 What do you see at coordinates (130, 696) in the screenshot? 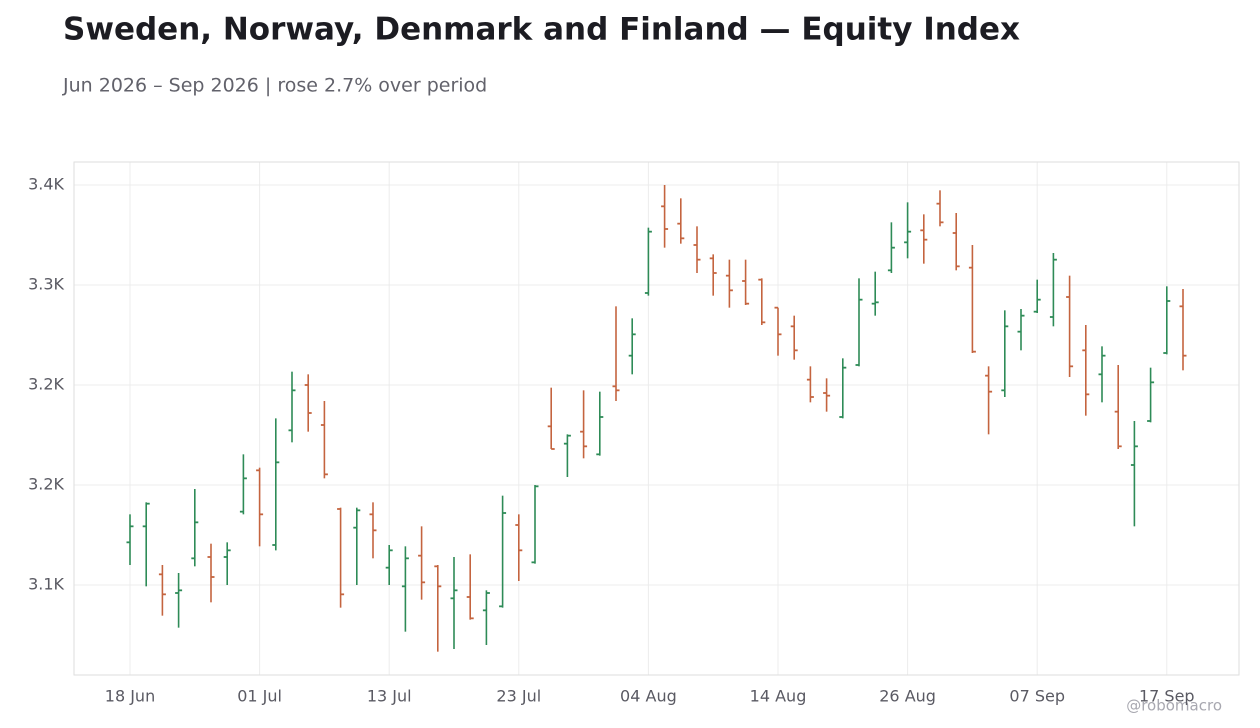
I see `x-tick-label: 18 Jun` at bounding box center [130, 696].